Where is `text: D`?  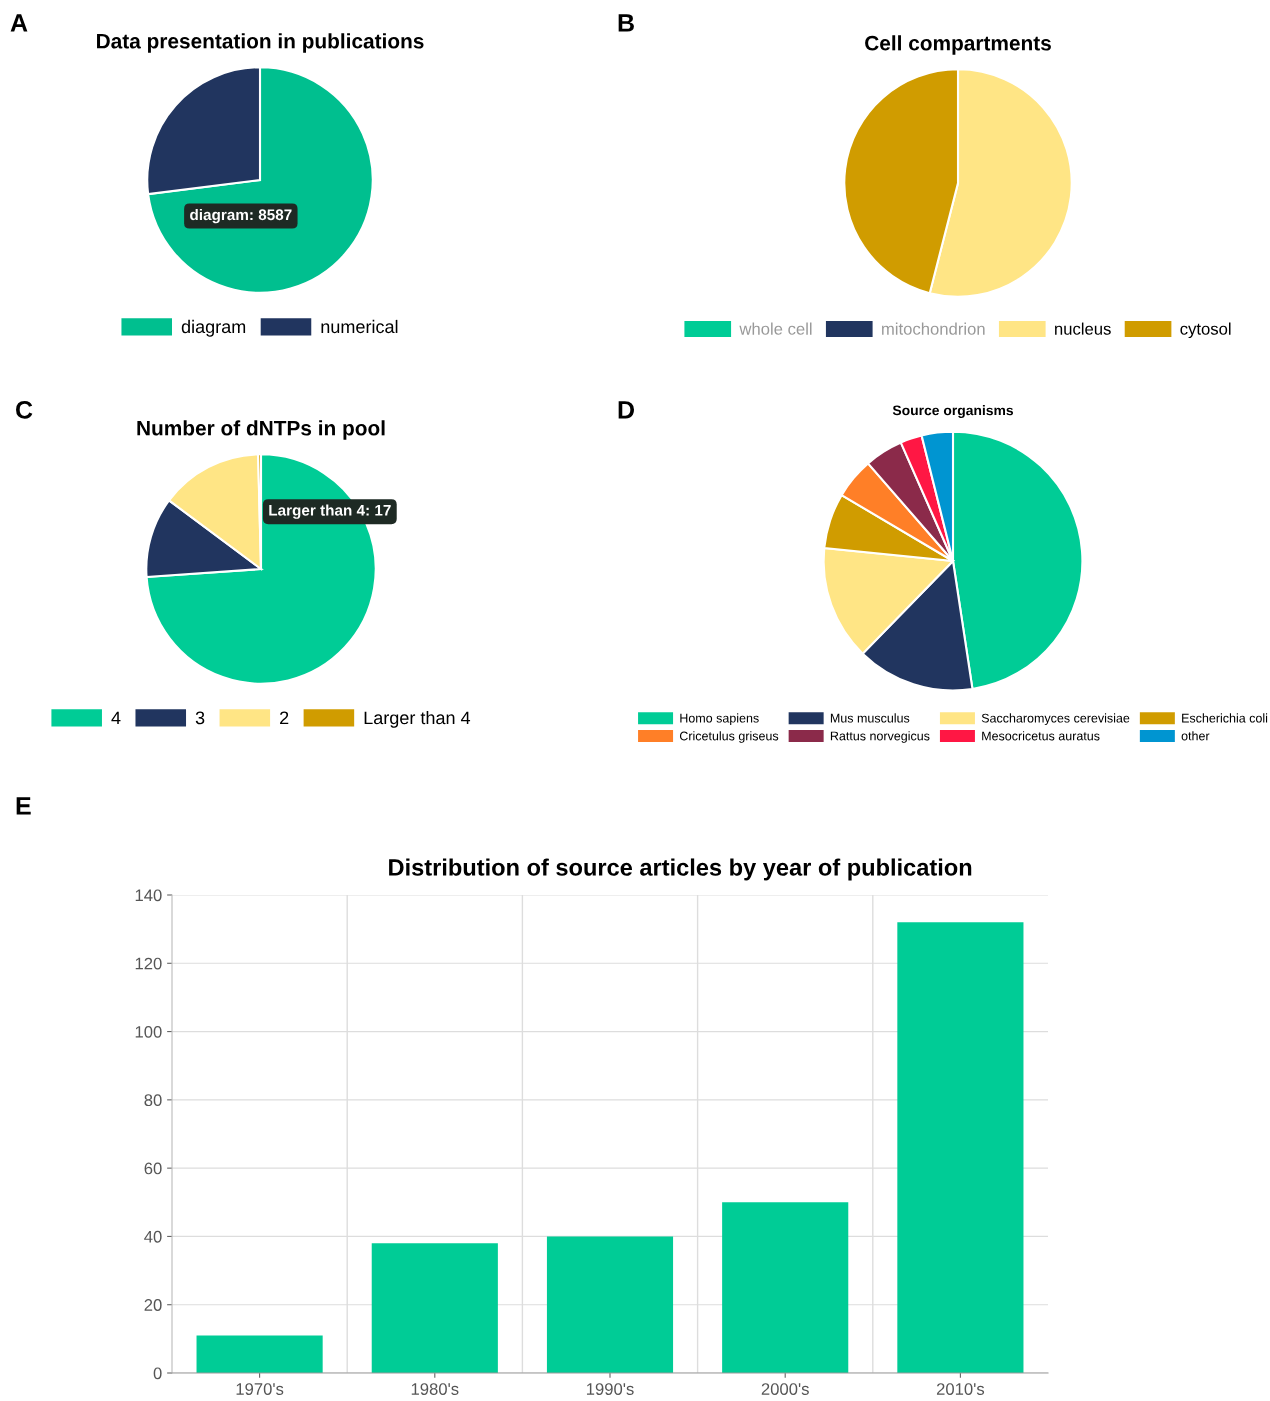 text: D is located at coordinates (626, 410).